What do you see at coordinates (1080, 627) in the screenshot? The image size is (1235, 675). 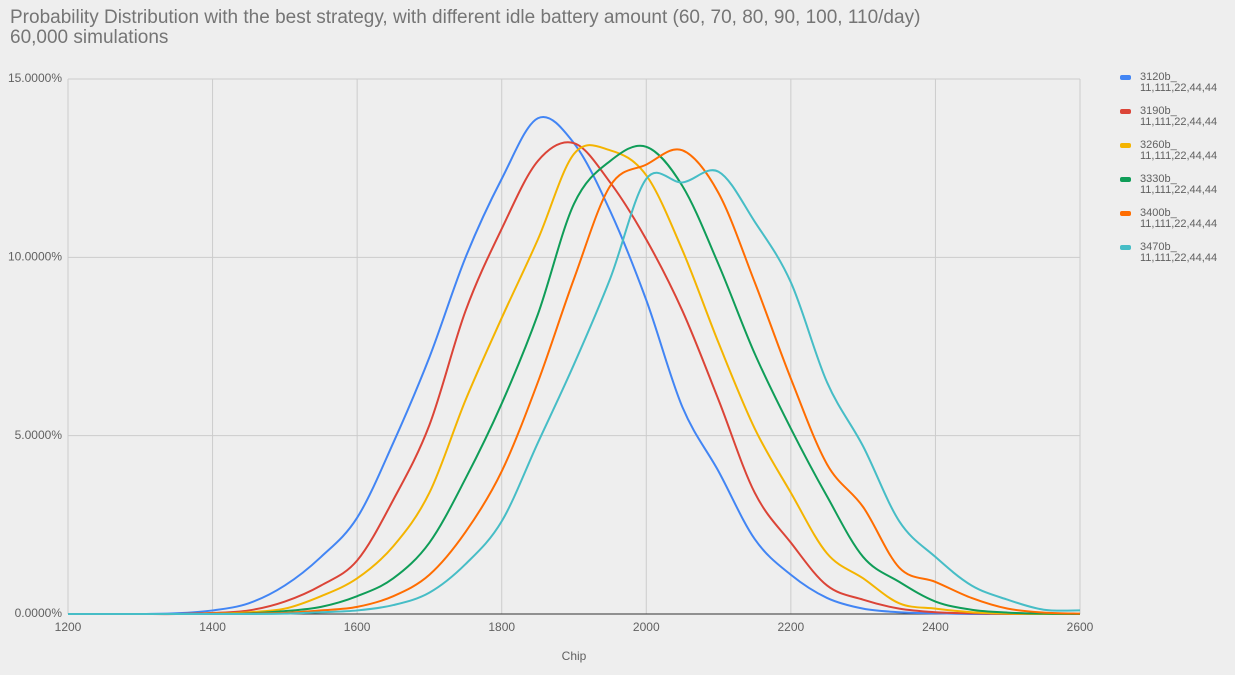 I see `x-tick-label: 2600` at bounding box center [1080, 627].